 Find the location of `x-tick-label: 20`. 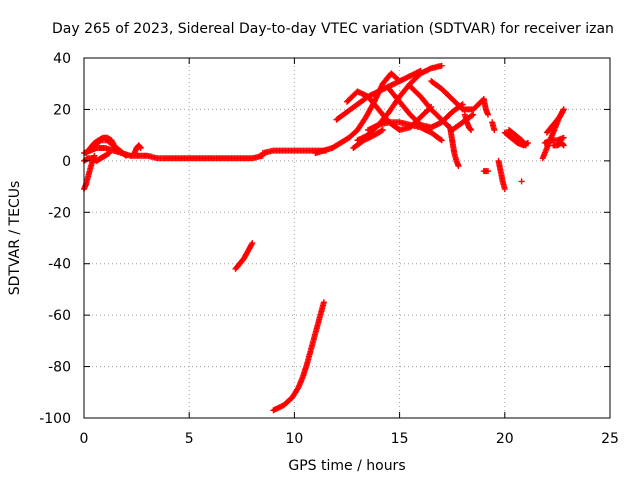

x-tick-label: 20 is located at coordinates (505, 439).